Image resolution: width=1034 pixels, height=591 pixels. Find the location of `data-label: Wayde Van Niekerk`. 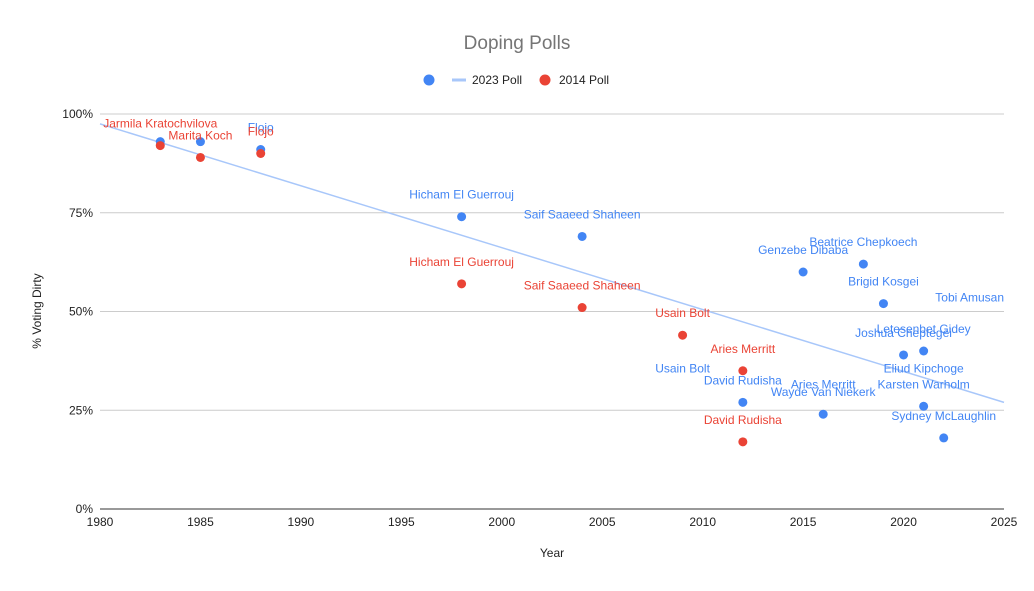

data-label: Wayde Van Niekerk is located at coordinates (824, 392).